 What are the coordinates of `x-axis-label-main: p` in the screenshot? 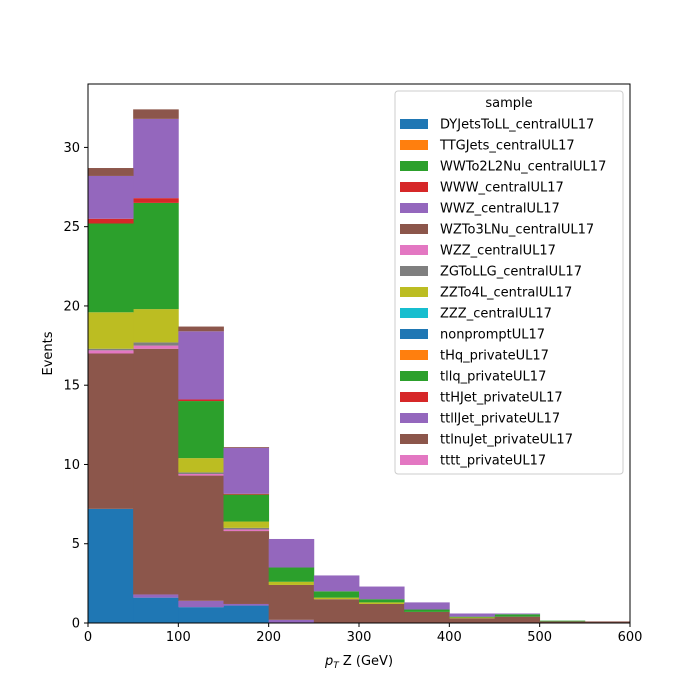 It's located at (328, 661).